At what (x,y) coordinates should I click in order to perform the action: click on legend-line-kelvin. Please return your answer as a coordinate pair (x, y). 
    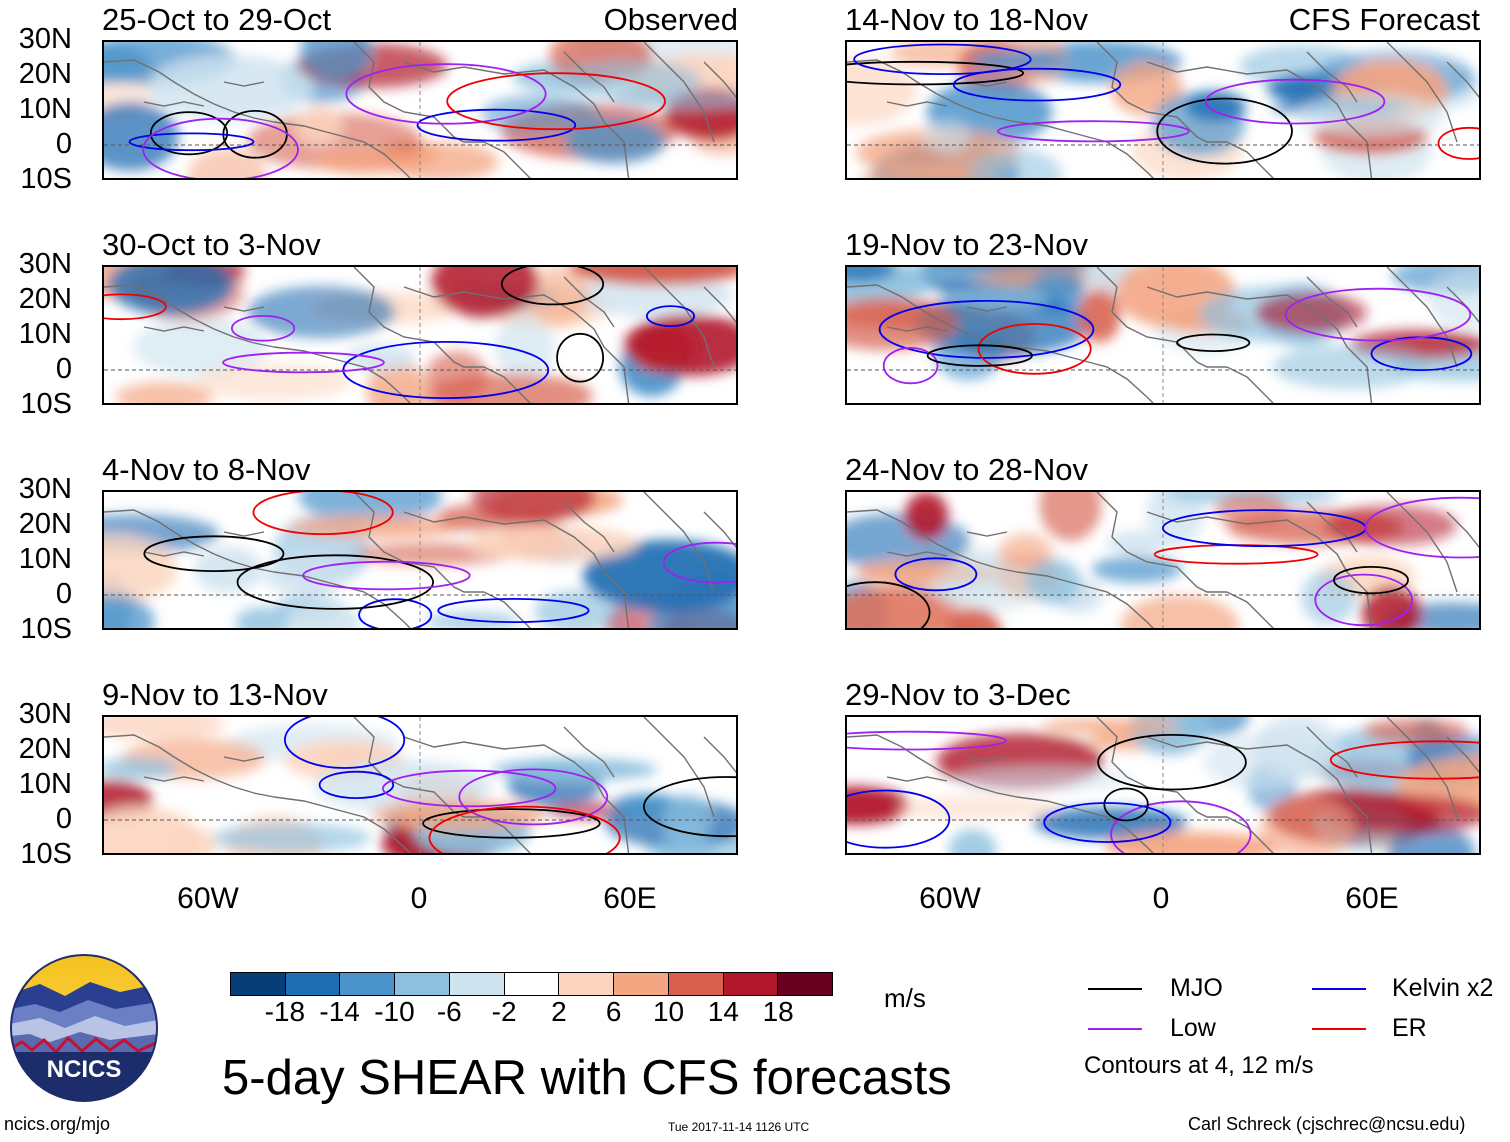
    Looking at the image, I should click on (1339, 989).